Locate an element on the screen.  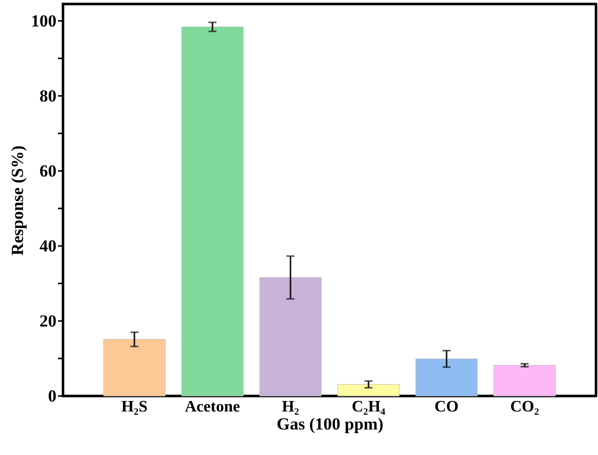
y-tick-label: 100 is located at coordinates (43, 20).